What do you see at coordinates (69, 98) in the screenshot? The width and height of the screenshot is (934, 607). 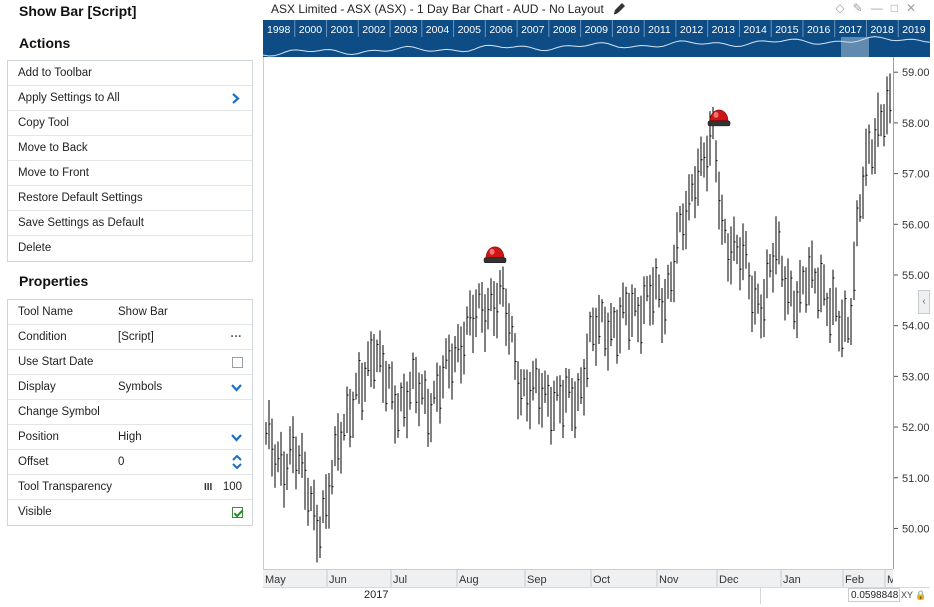 I see `action-label: Apply Settings to All` at bounding box center [69, 98].